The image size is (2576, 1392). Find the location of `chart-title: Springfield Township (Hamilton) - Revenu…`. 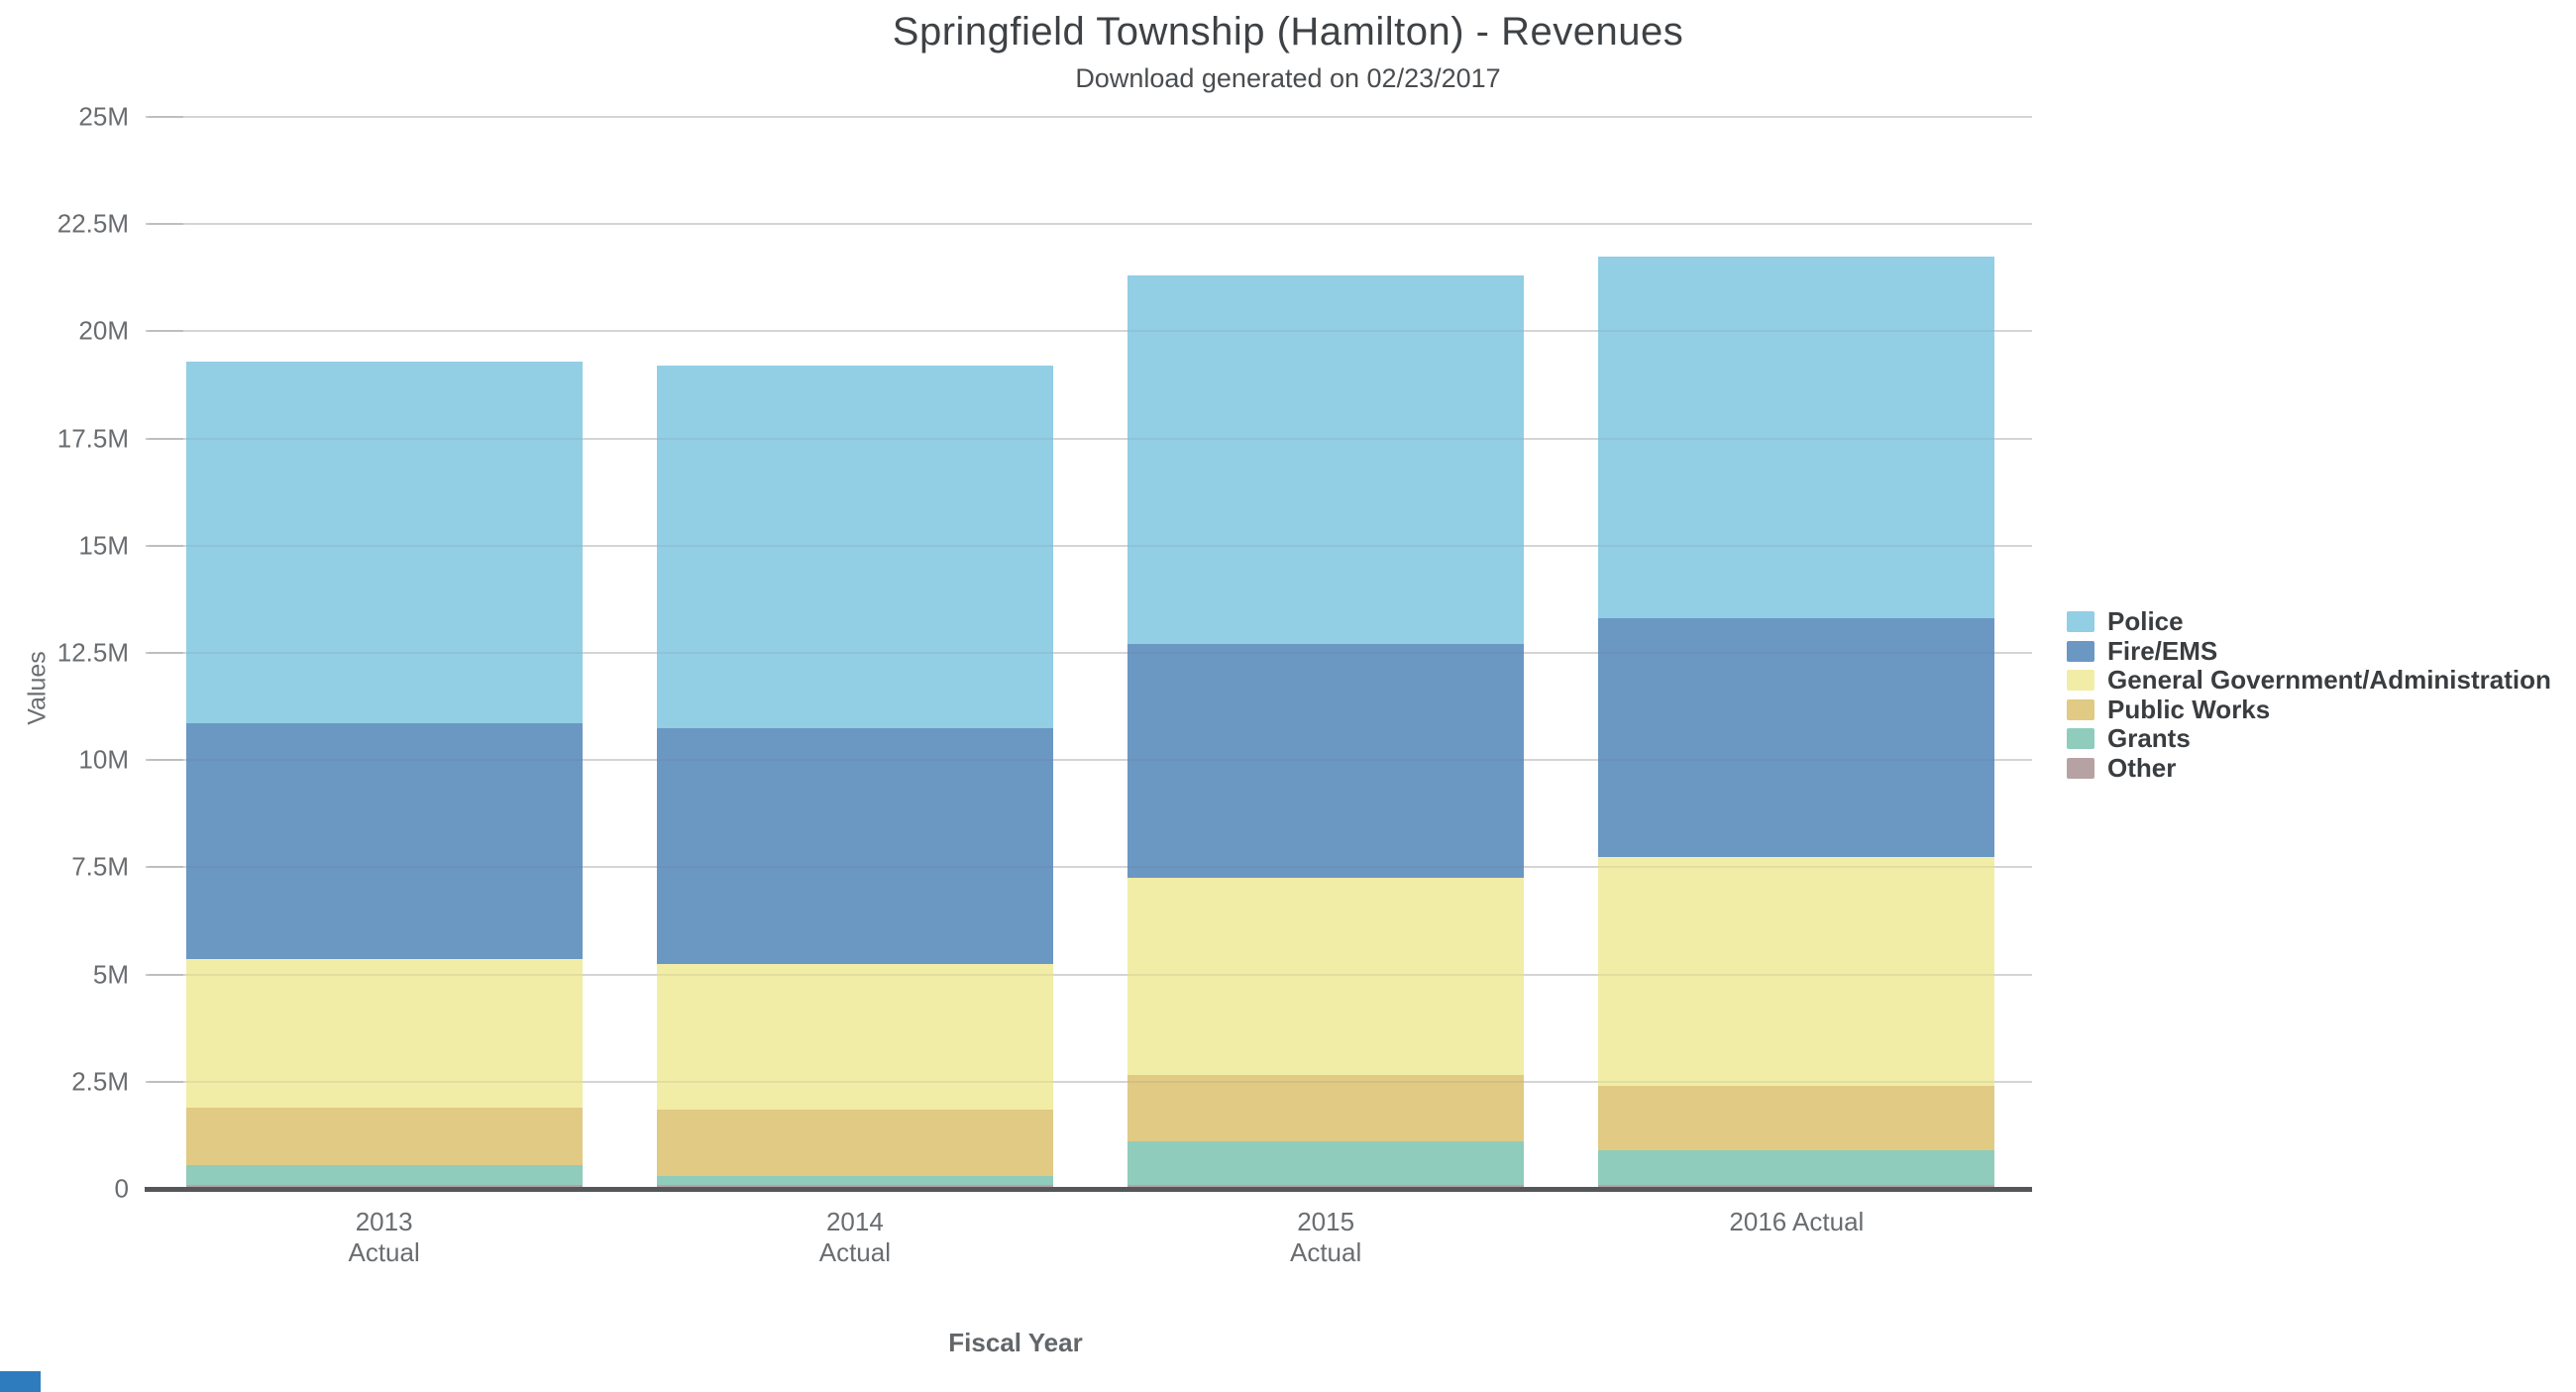

chart-title: Springfield Township (Hamilton) - Revenu… is located at coordinates (1288, 32).